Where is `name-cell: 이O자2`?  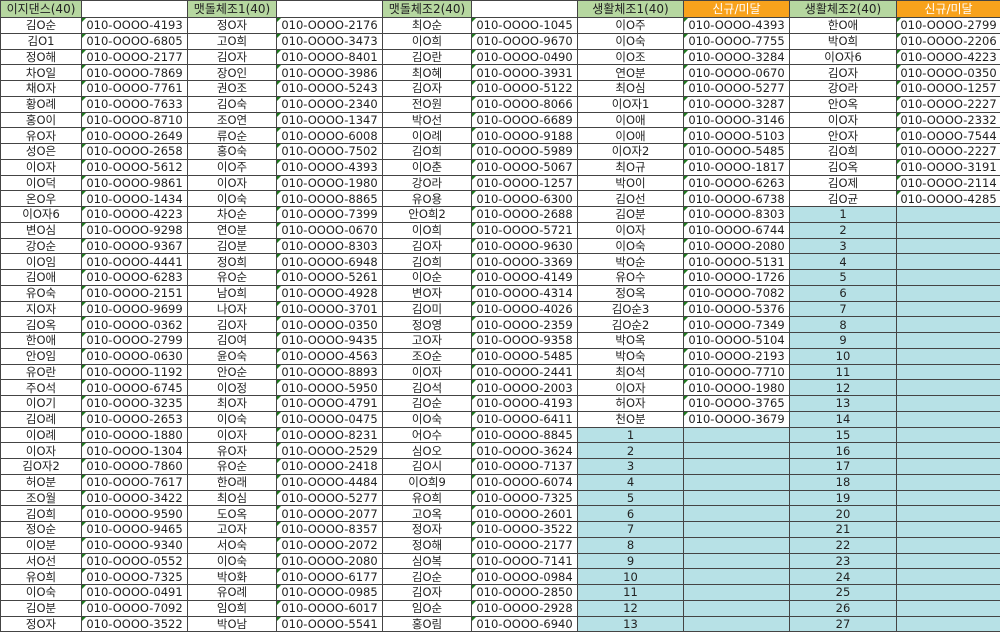 name-cell: 이O자2 is located at coordinates (631, 152).